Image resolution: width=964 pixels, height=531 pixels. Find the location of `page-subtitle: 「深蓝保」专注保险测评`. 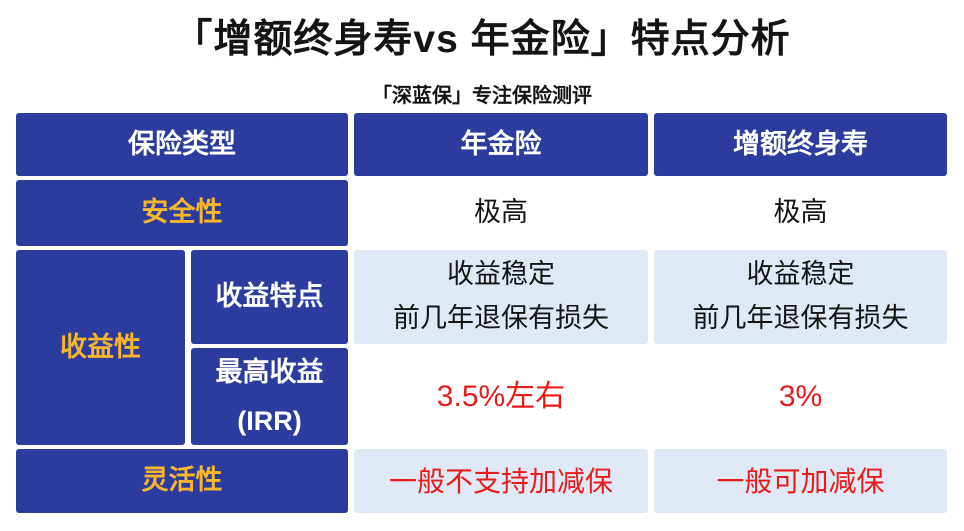

page-subtitle: 「深蓝保」专注保险测评 is located at coordinates (482, 96).